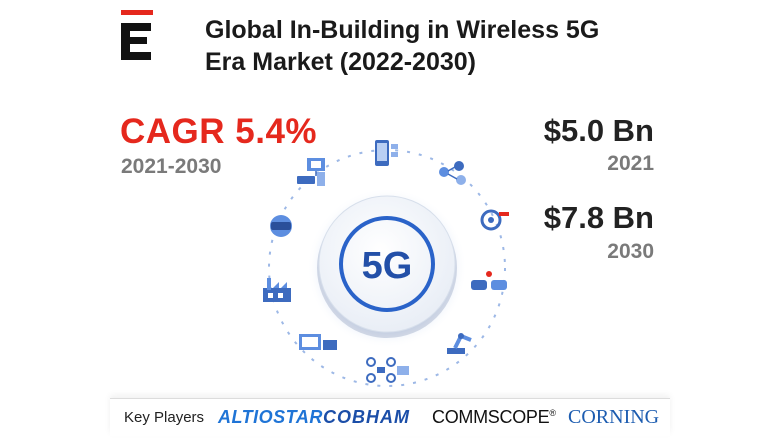 This screenshot has width=780, height=440. I want to click on market-year-2030: 2030, so click(630, 251).